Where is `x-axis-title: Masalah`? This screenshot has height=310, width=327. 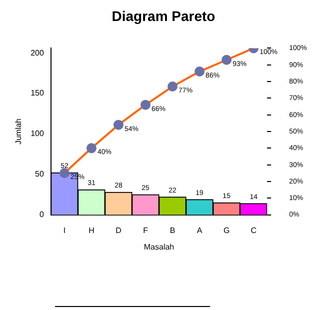
x-axis-title: Masalah is located at coordinates (159, 247).